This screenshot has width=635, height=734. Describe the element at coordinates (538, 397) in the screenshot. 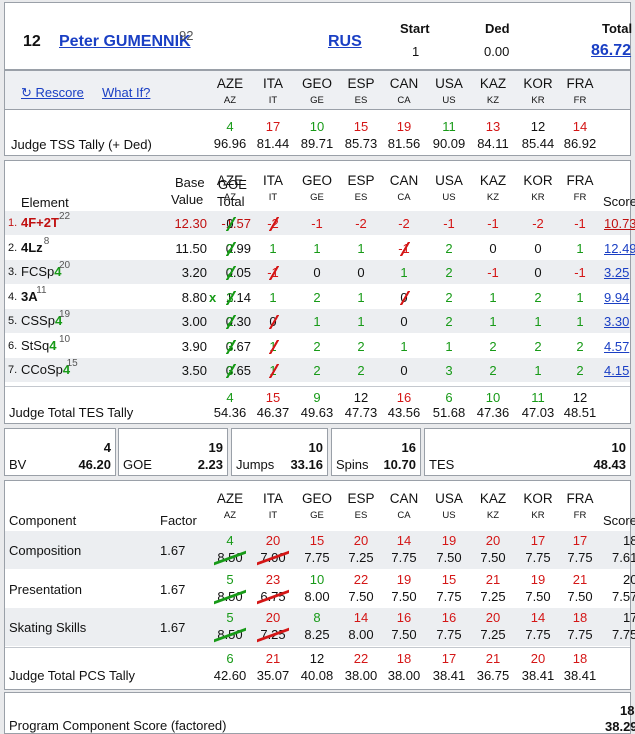

I see `tes-rank: 11` at that location.